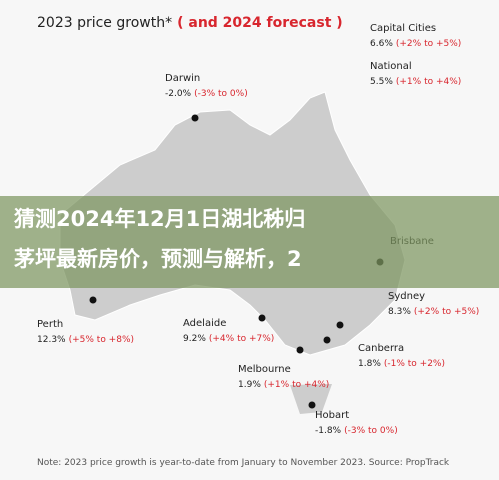  What do you see at coordinates (328, 431) in the screenshot?
I see `growth: -1.8%` at bounding box center [328, 431].